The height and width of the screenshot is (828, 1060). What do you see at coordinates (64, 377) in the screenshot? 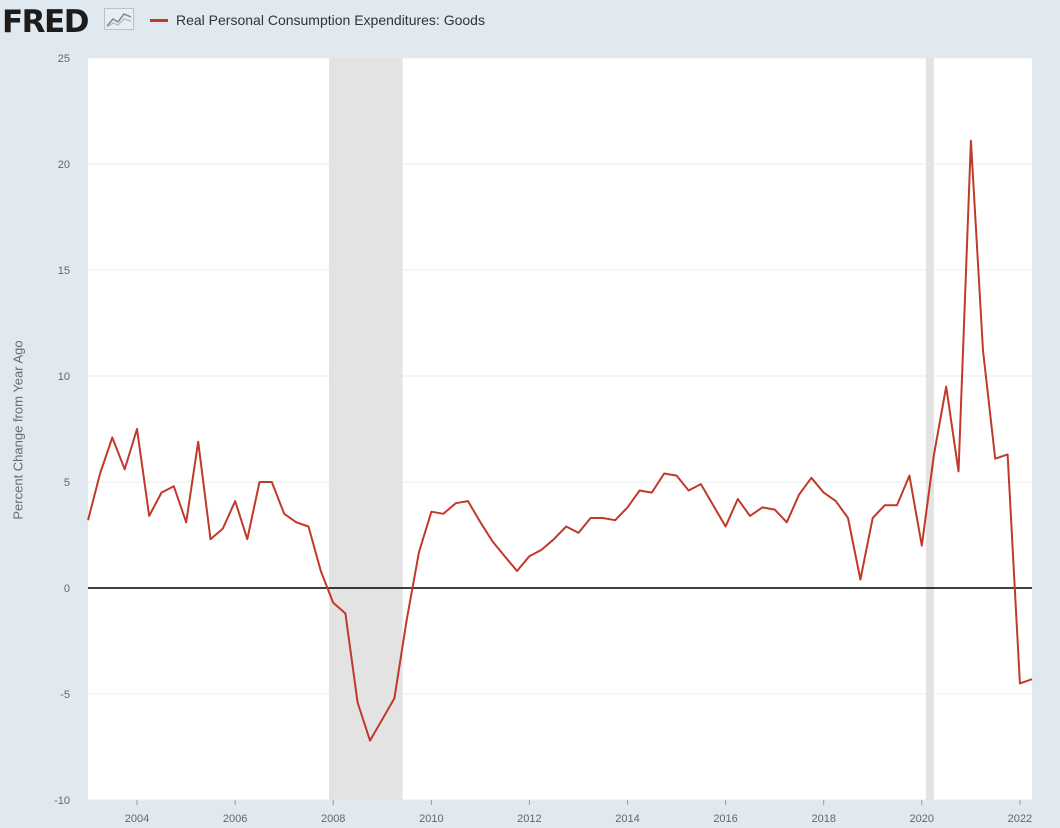
I see `y-tick-label: 10` at bounding box center [64, 377].